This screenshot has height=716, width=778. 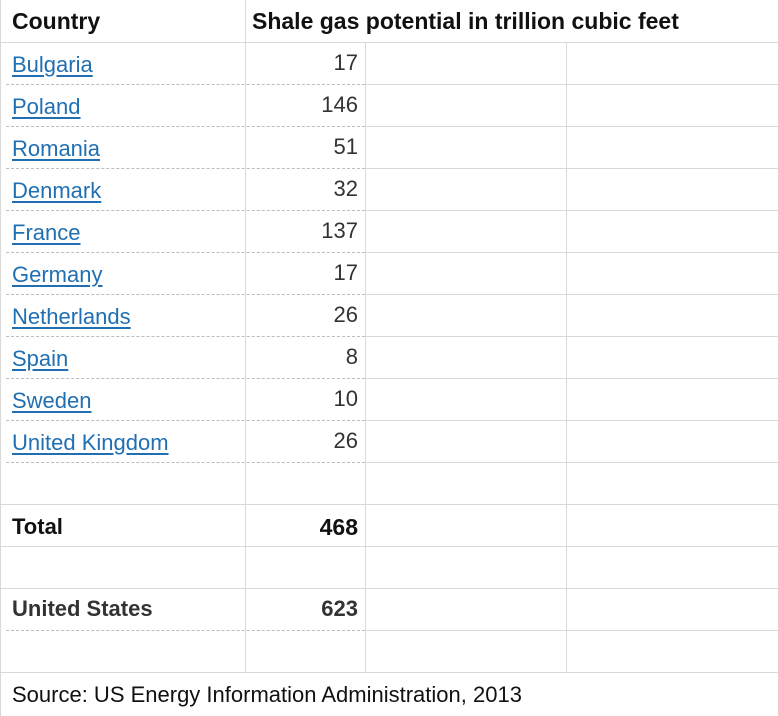 What do you see at coordinates (71, 316) in the screenshot?
I see `country-link-netherlands: Netherlands` at bounding box center [71, 316].